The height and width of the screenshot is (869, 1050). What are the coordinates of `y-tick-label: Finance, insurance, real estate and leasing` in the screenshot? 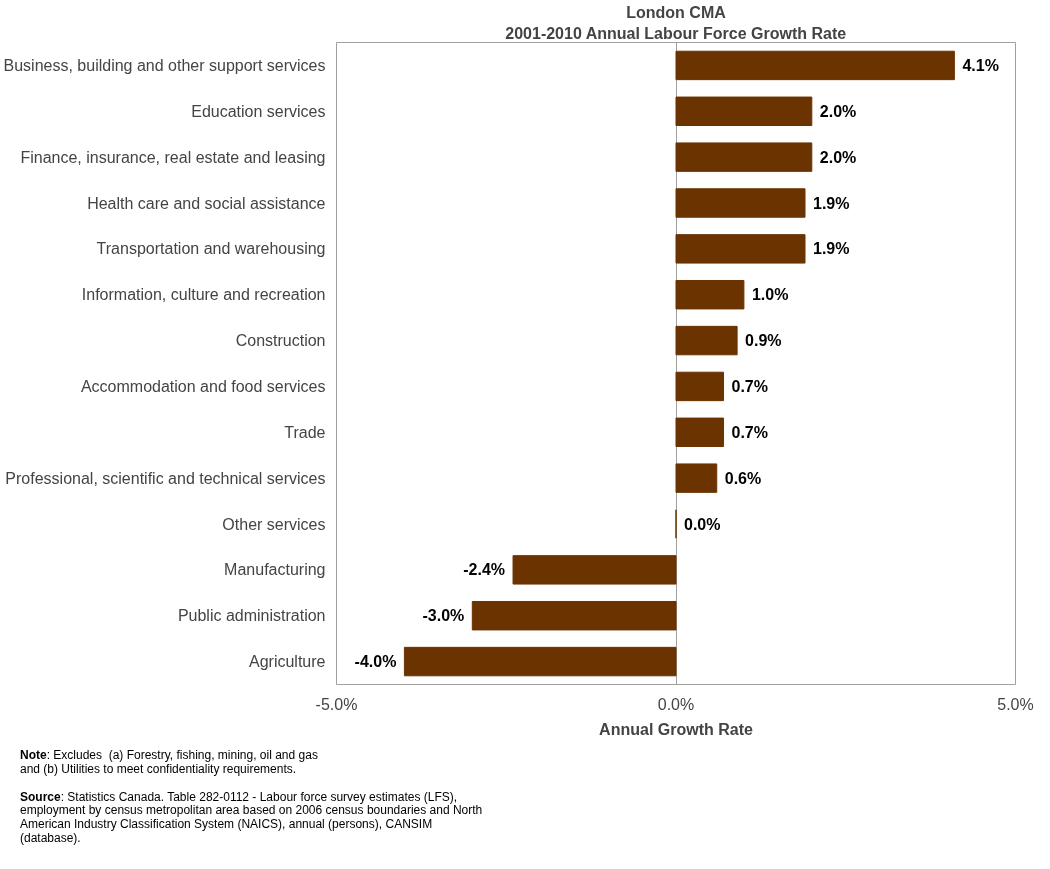 It's located at (173, 157).